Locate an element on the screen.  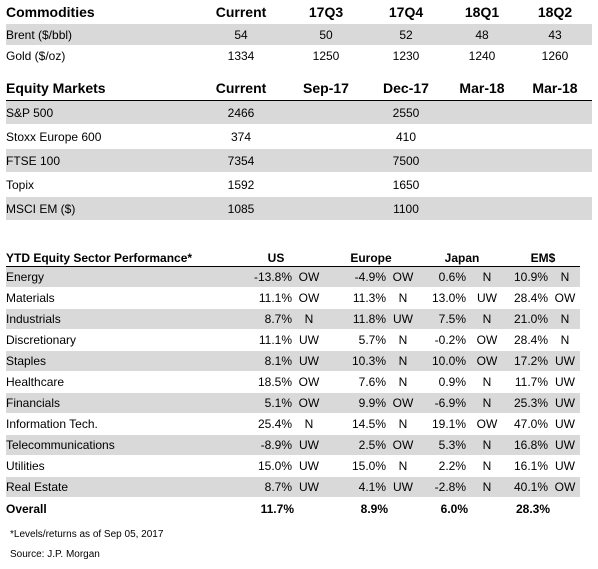
cell: 43 is located at coordinates (555, 34).